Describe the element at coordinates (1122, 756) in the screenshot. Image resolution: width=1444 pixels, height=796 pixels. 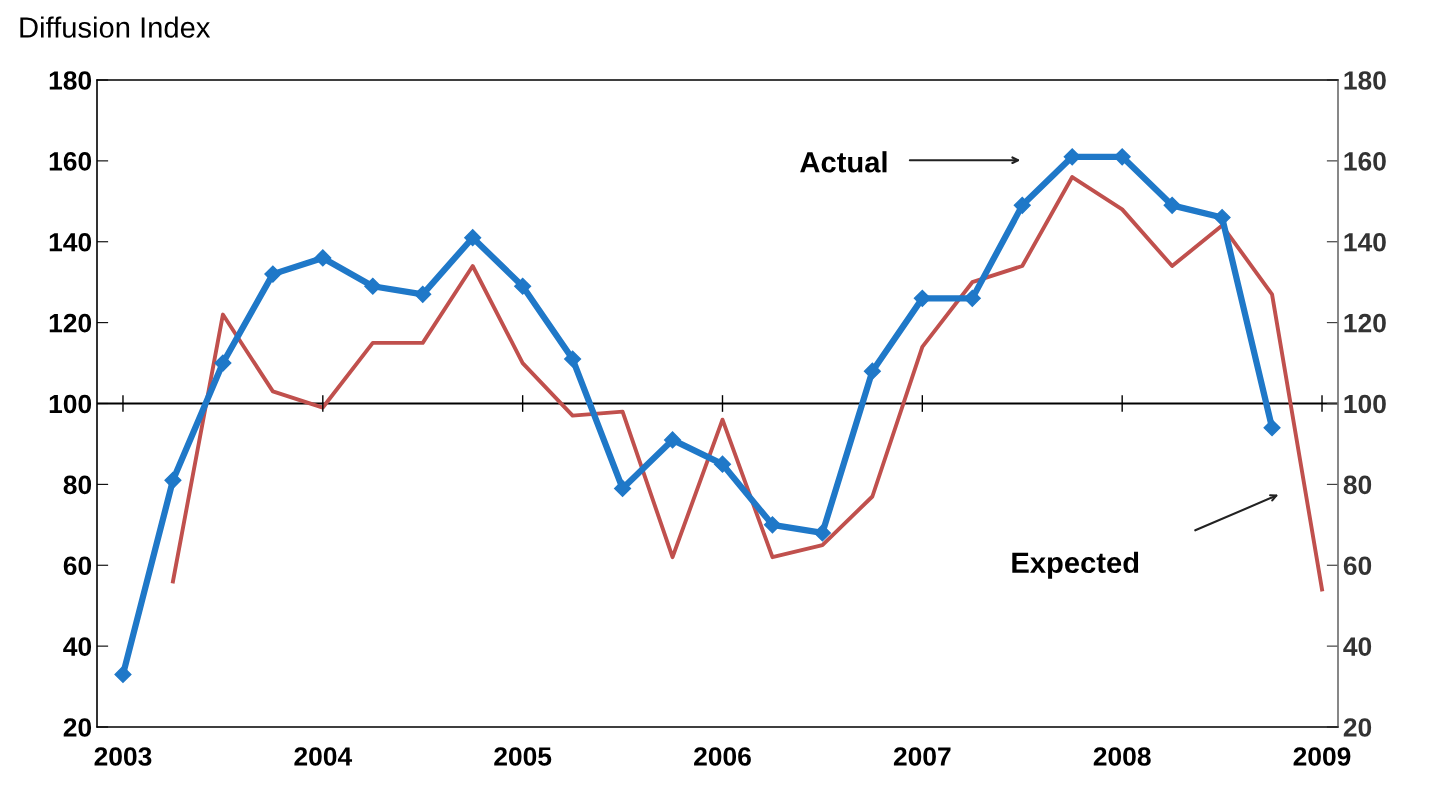
I see `x-tick-label: 2008` at that location.